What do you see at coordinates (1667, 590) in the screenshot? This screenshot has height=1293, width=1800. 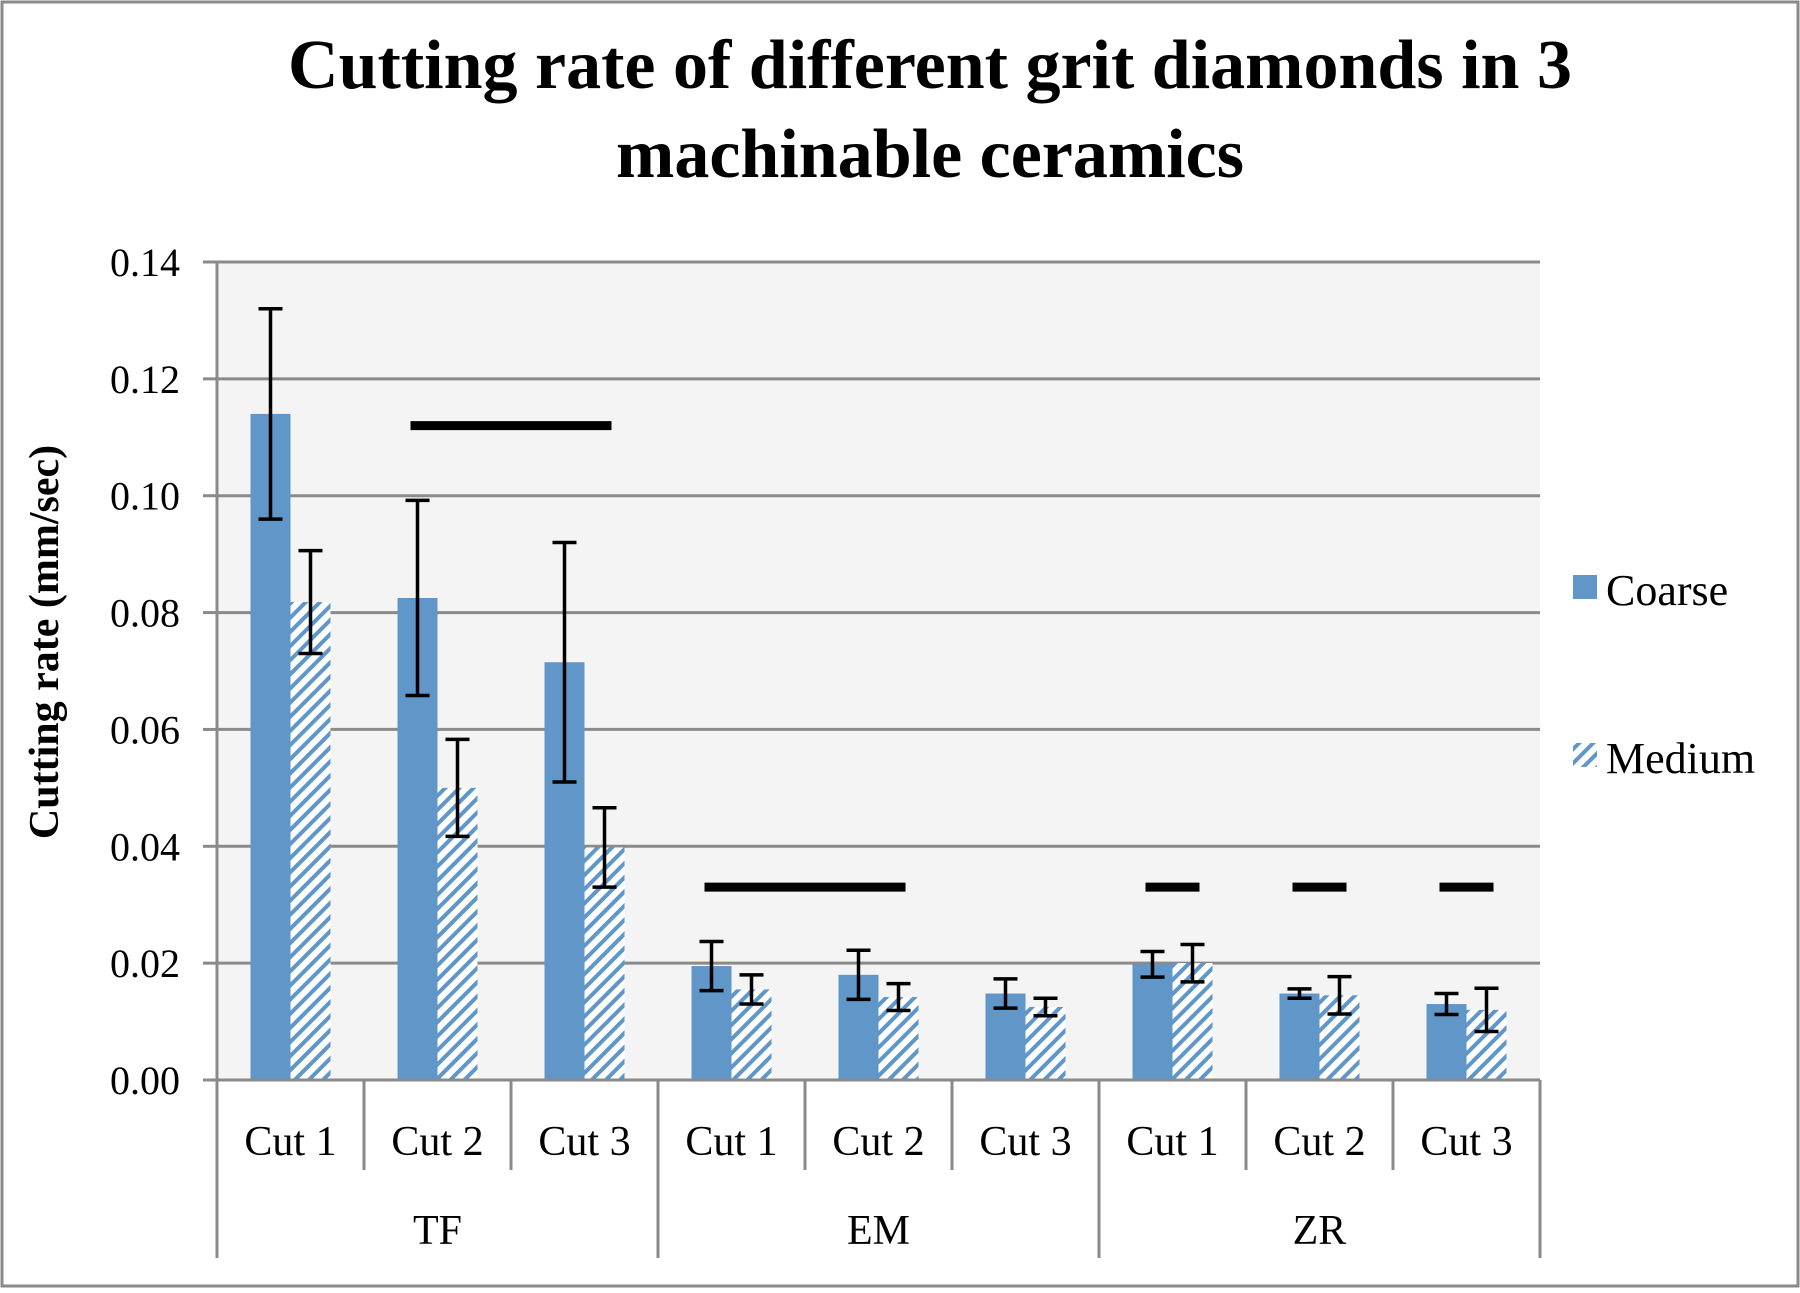 I see `legend-label-coarse: Coarse` at bounding box center [1667, 590].